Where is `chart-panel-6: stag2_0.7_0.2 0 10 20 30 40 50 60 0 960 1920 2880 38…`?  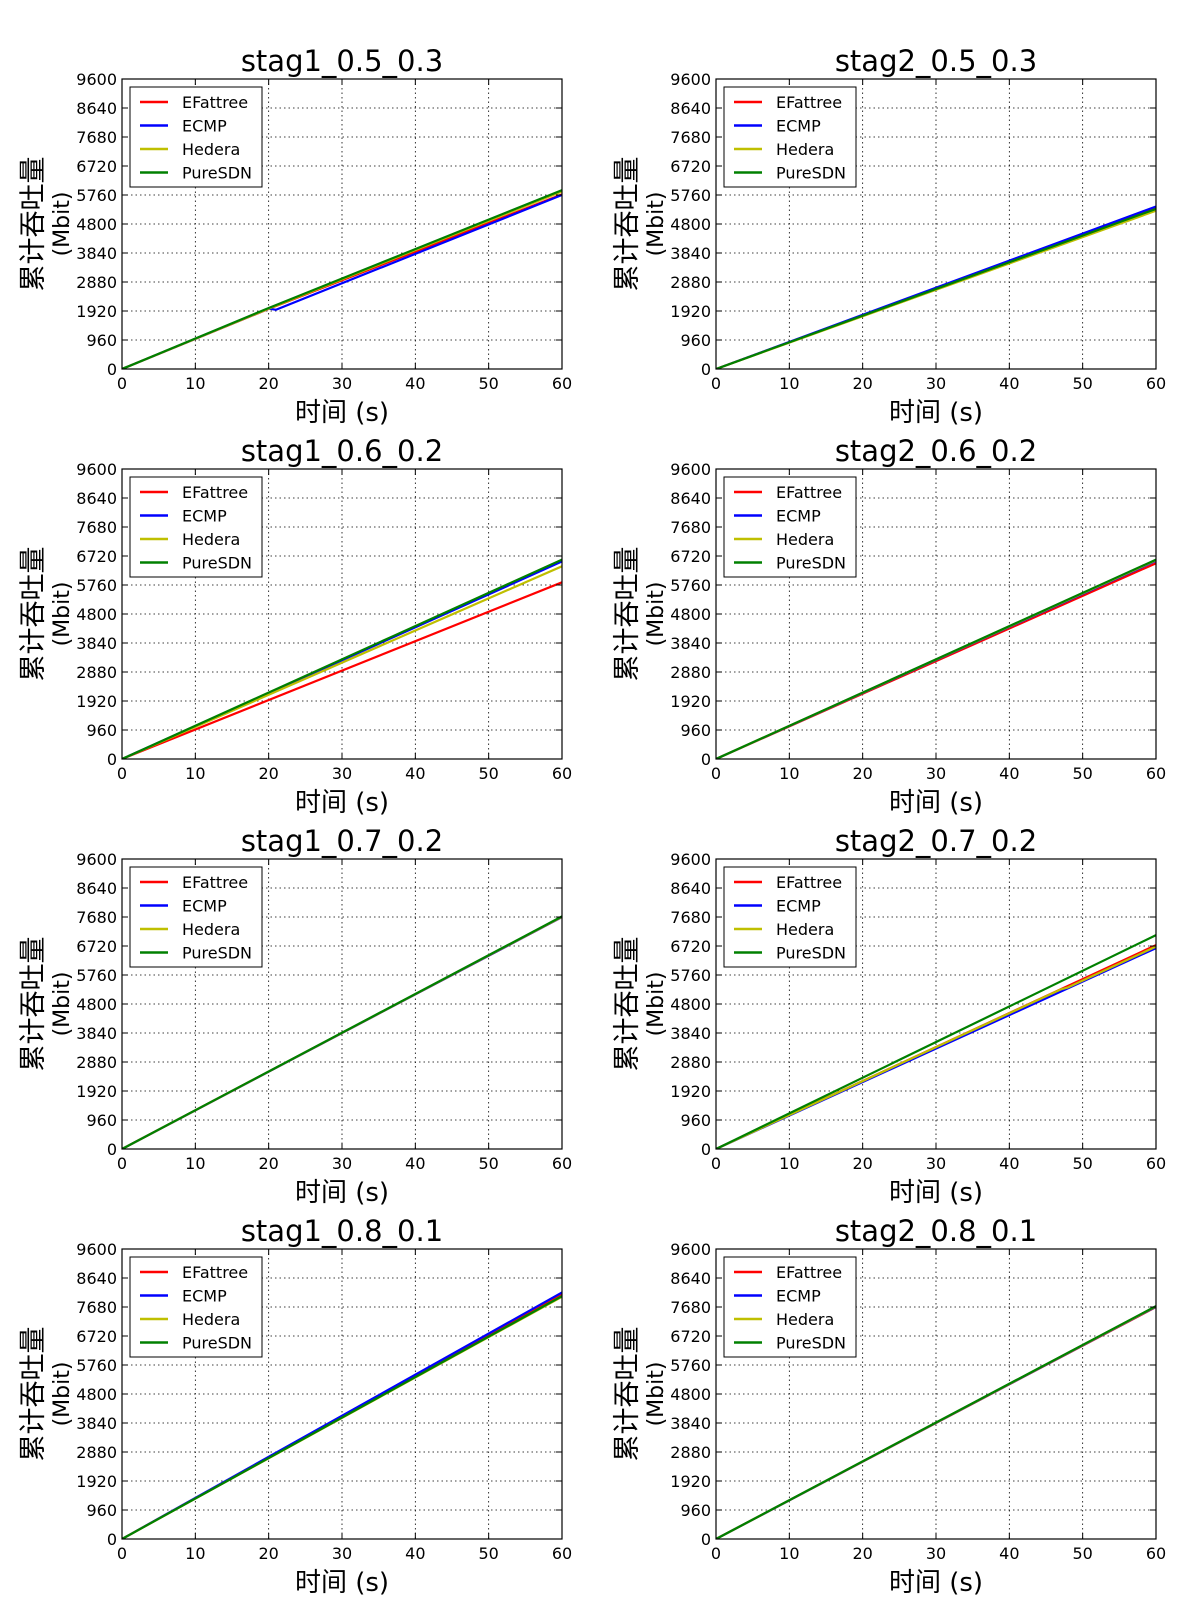
chart-panel-6: stag2_0.7_0.2 0 10 20 30 40 50 60 0 960 1920 2880 38… is located at coordinates (889, 1016).